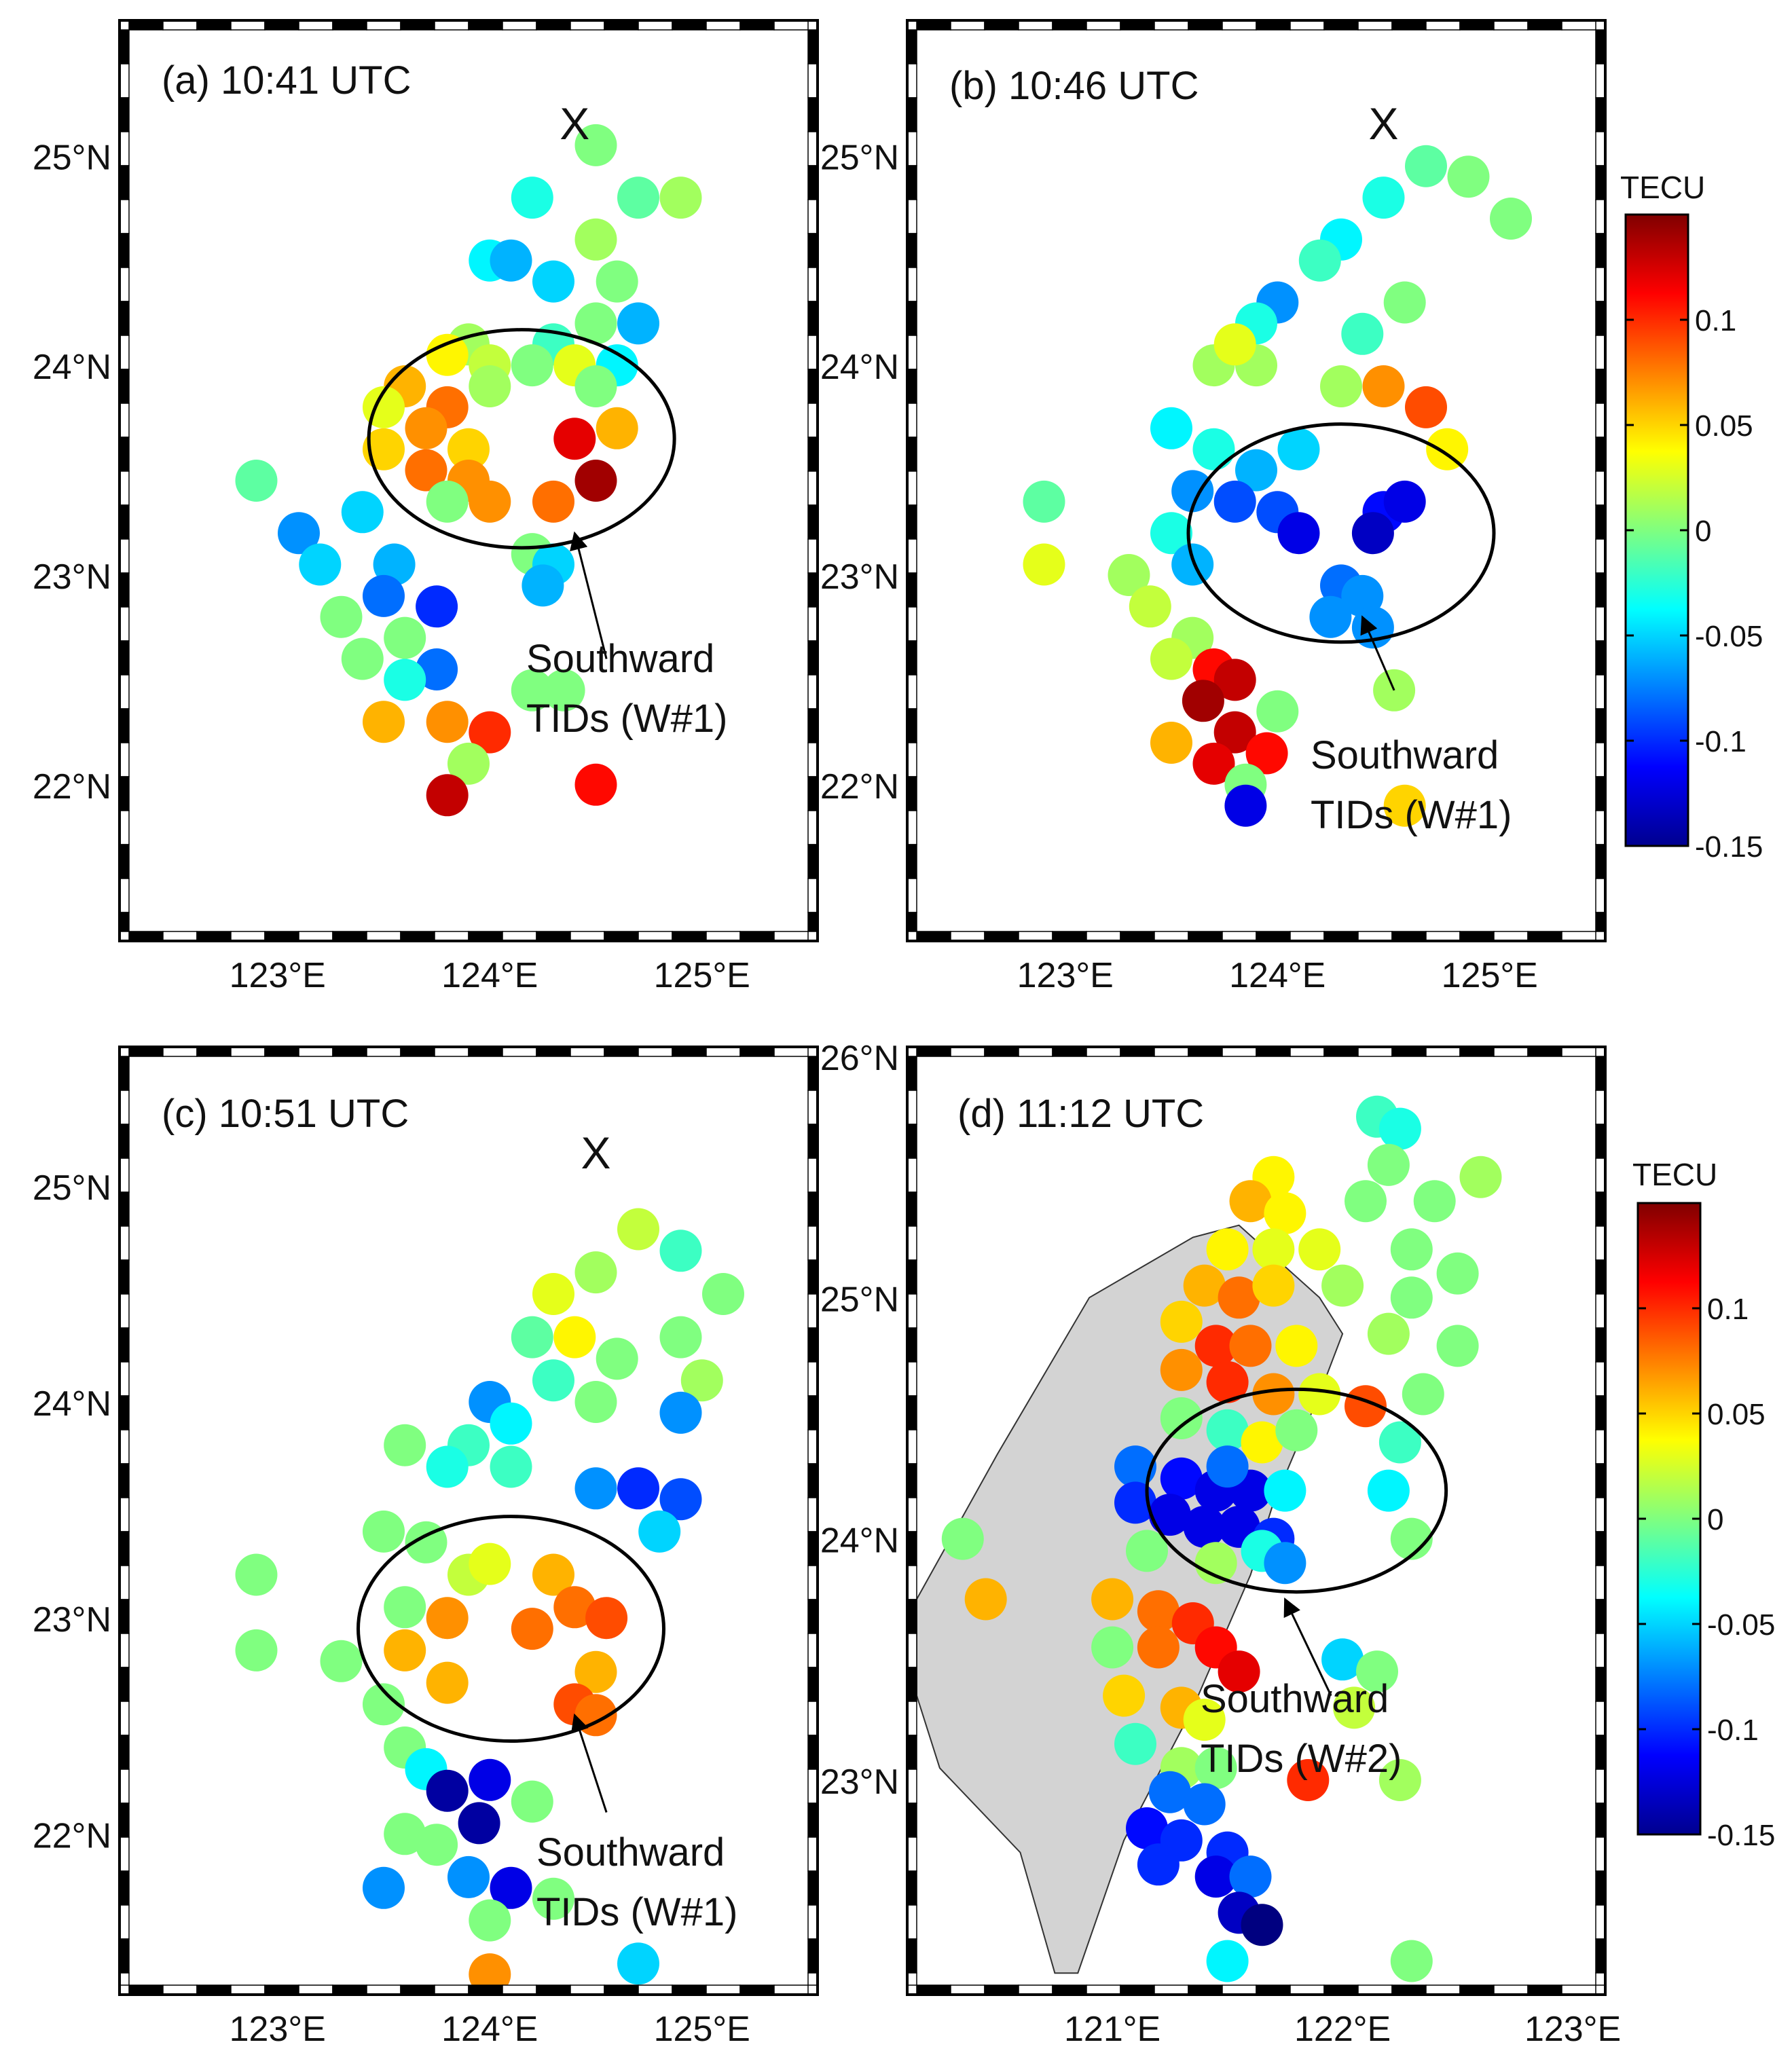  I want to click on colorbar-bottom: TECU 0.1 0.05 0 -0.05 -0.1 -0.15, so click(1703, 1505).